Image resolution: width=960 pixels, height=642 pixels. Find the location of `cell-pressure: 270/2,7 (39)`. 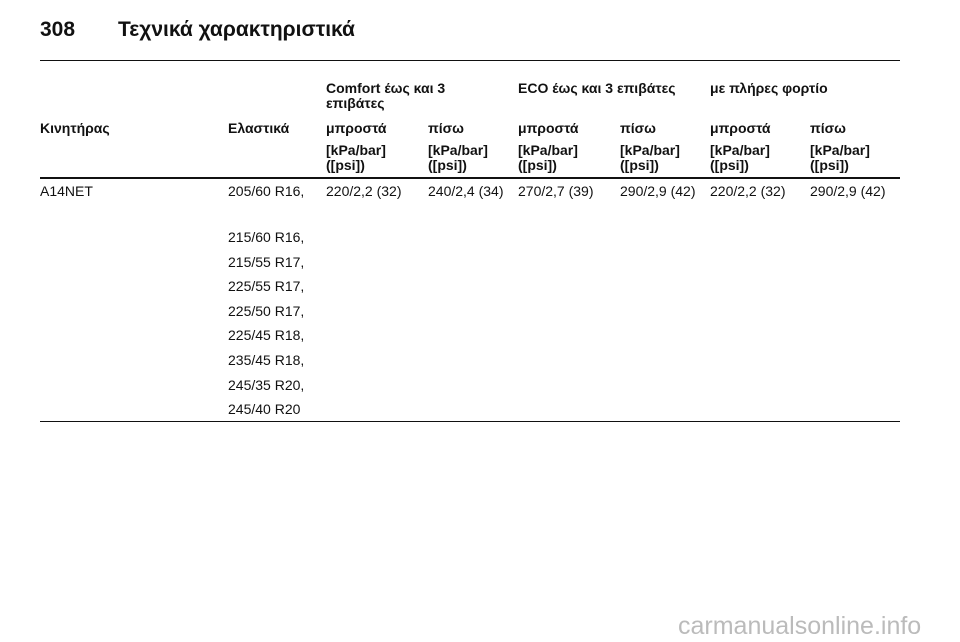

cell-pressure: 270/2,7 (39) is located at coordinates (556, 191).